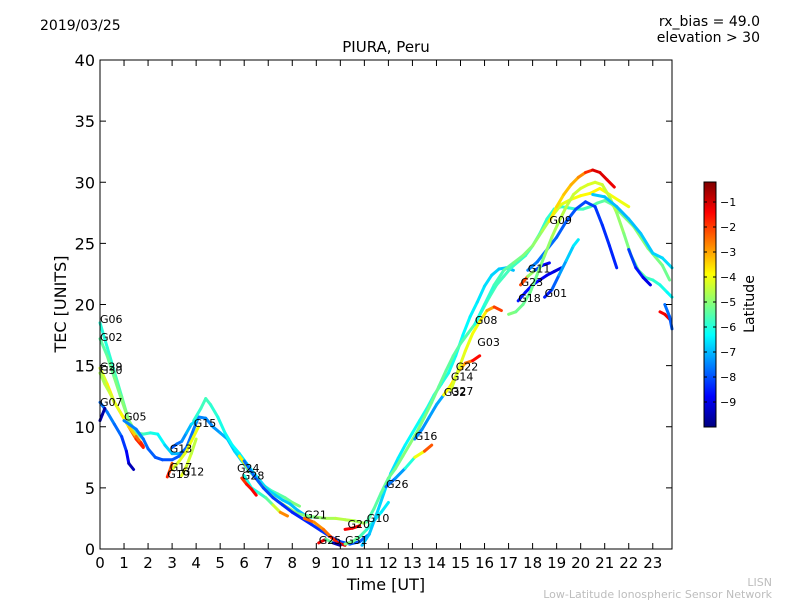 This screenshot has height=601, width=800. Describe the element at coordinates (508, 563) in the screenshot. I see `x-tick-label: 17` at that location.